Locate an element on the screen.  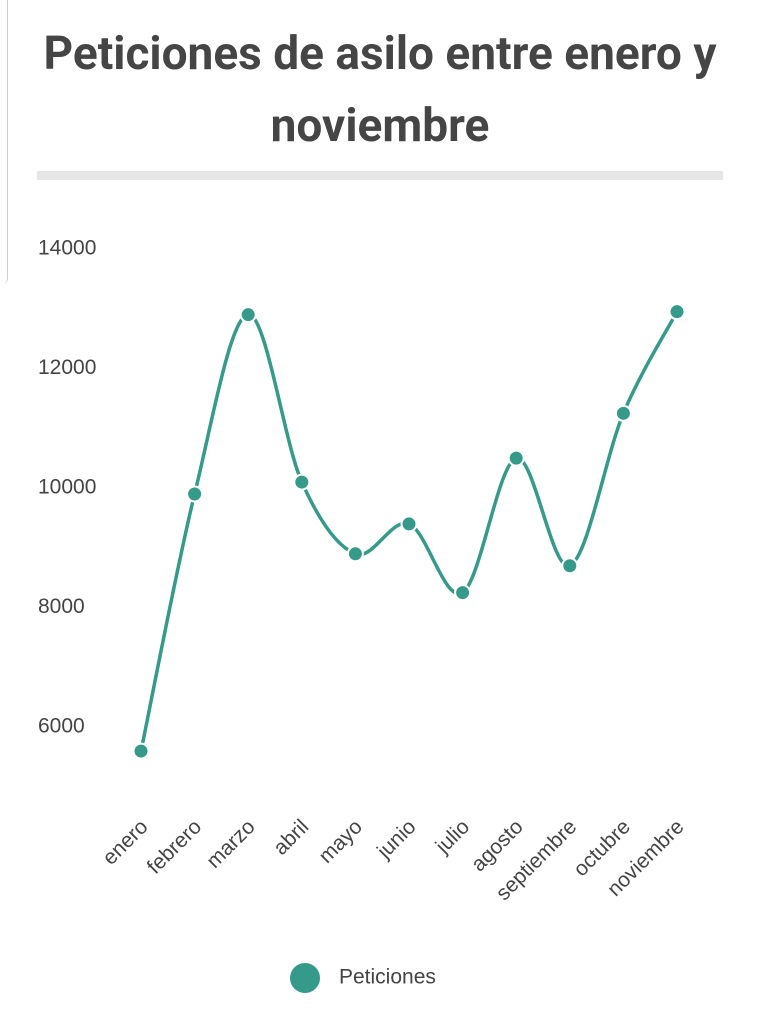
x-tick-label: febrero is located at coordinates (174, 846).